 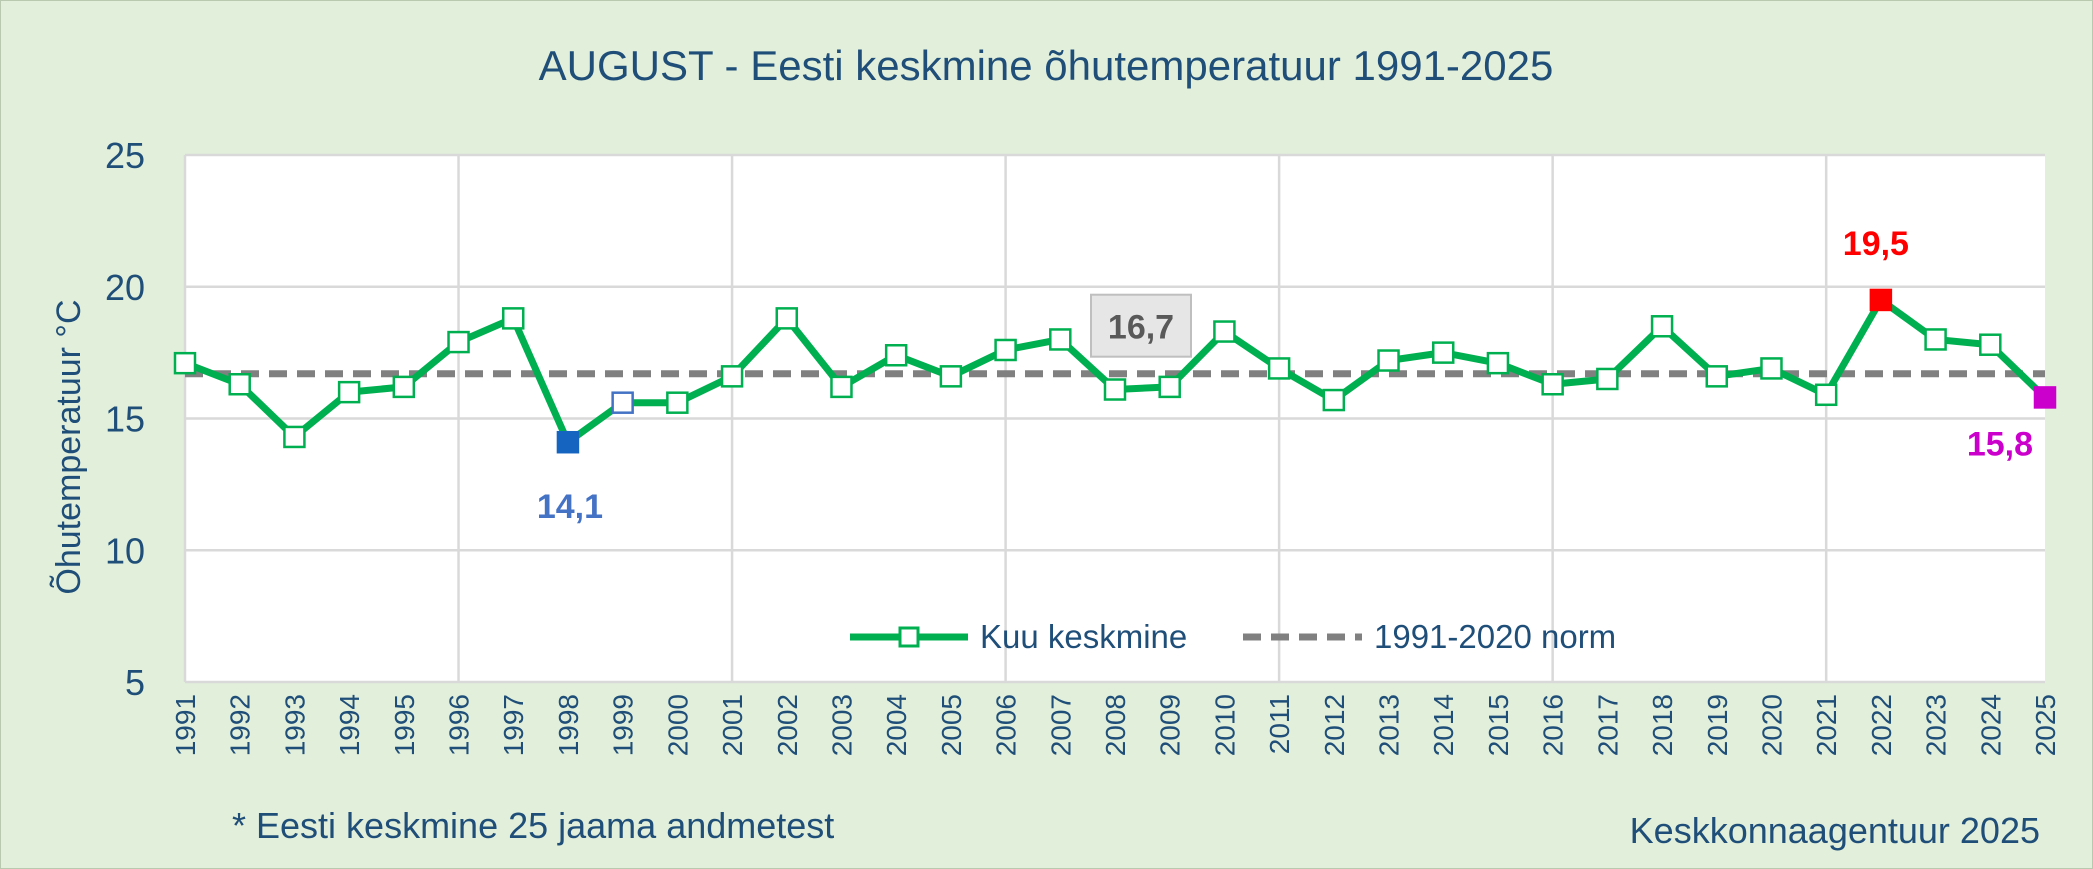 I want to click on legend-label-kuu-keskmine: Kuu keskmine, so click(x=1083, y=636).